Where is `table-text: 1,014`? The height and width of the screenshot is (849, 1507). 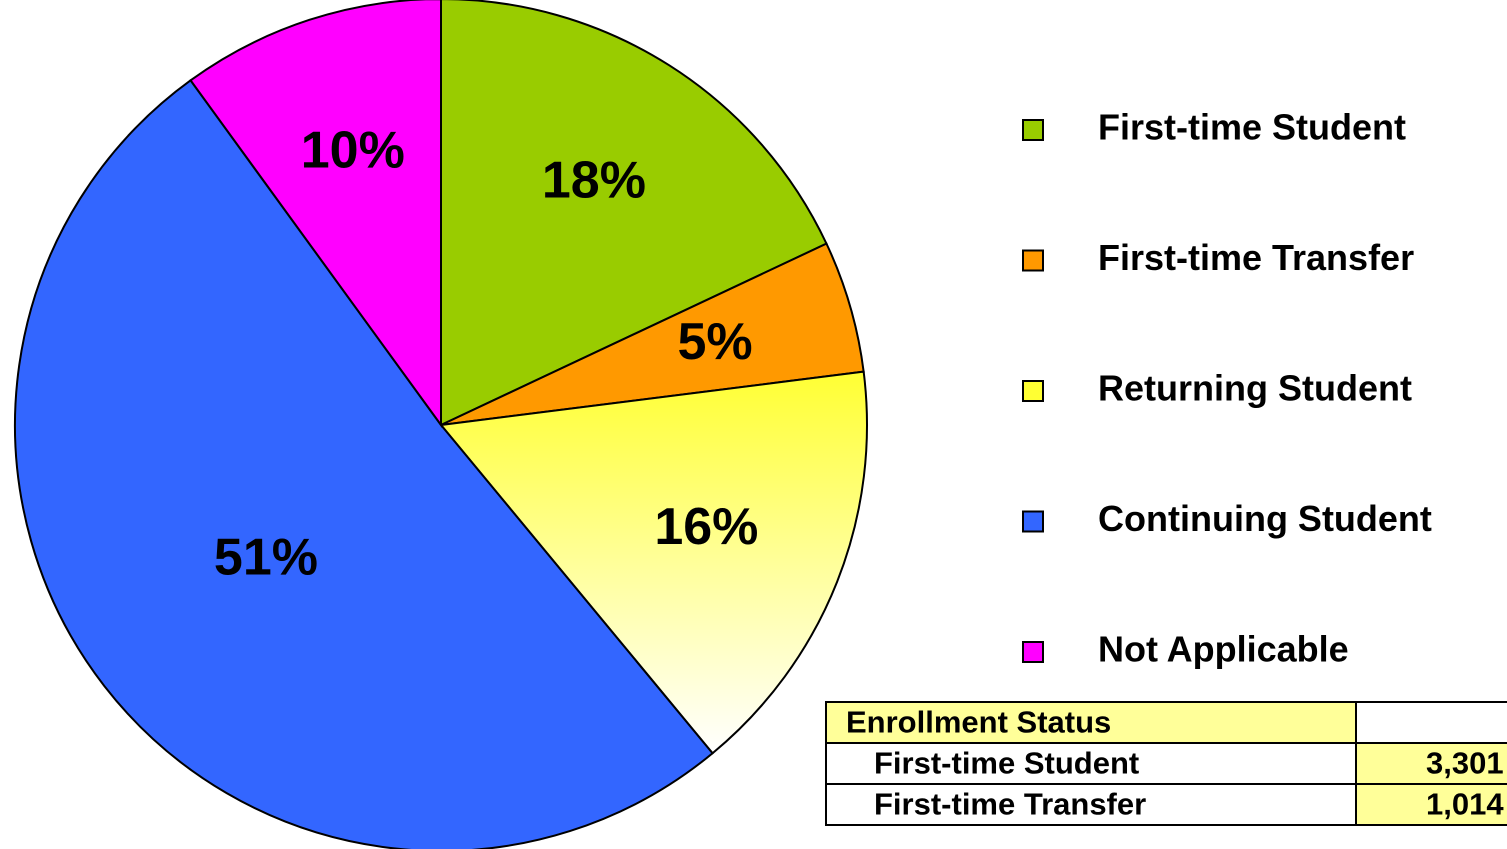 table-text: 1,014 is located at coordinates (1465, 804).